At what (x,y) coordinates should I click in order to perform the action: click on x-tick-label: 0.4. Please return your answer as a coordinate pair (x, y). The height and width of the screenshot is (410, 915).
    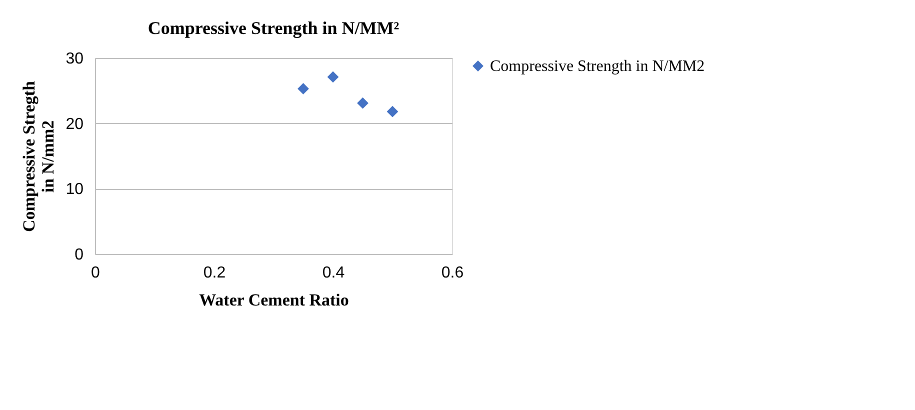
    Looking at the image, I should click on (333, 273).